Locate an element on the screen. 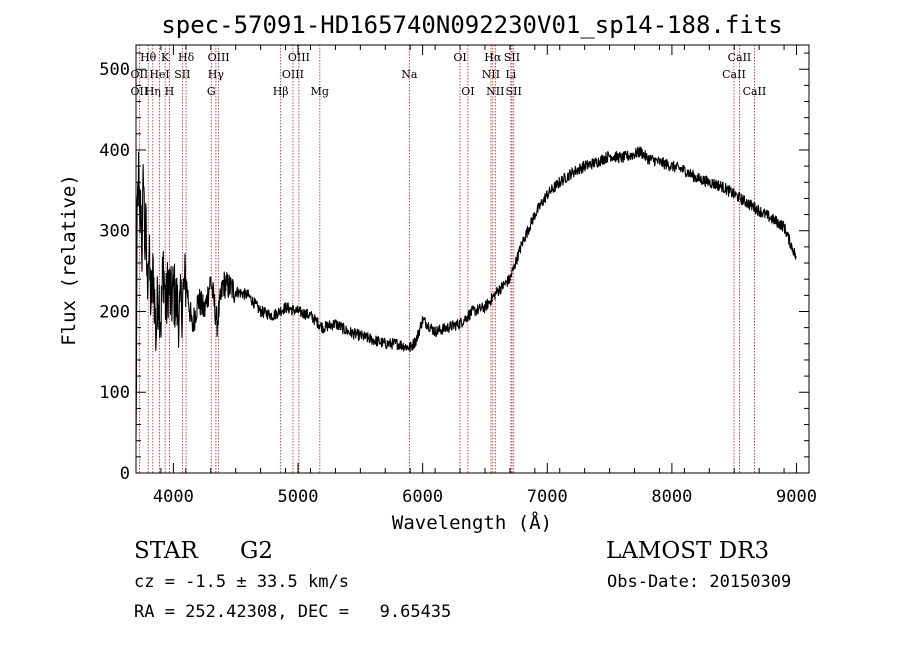 The width and height of the screenshot is (900, 649). line-mark-label: Hδ is located at coordinates (186, 57).